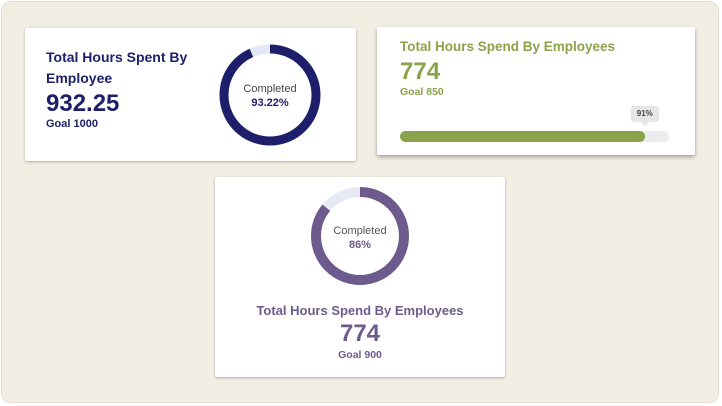 This screenshot has height=406, width=722. I want to click on completion-donut: Completed 93.22%, so click(270, 95).